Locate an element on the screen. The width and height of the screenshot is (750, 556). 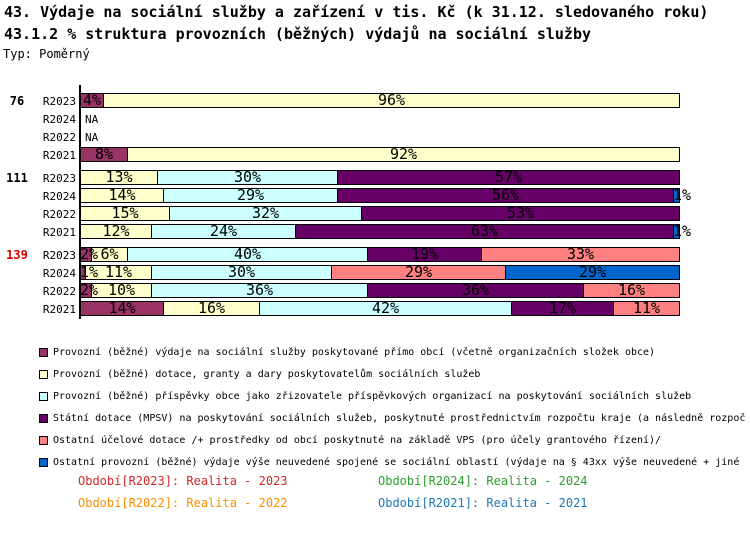
bar-segment-label: 8% is located at coordinates (104, 154).